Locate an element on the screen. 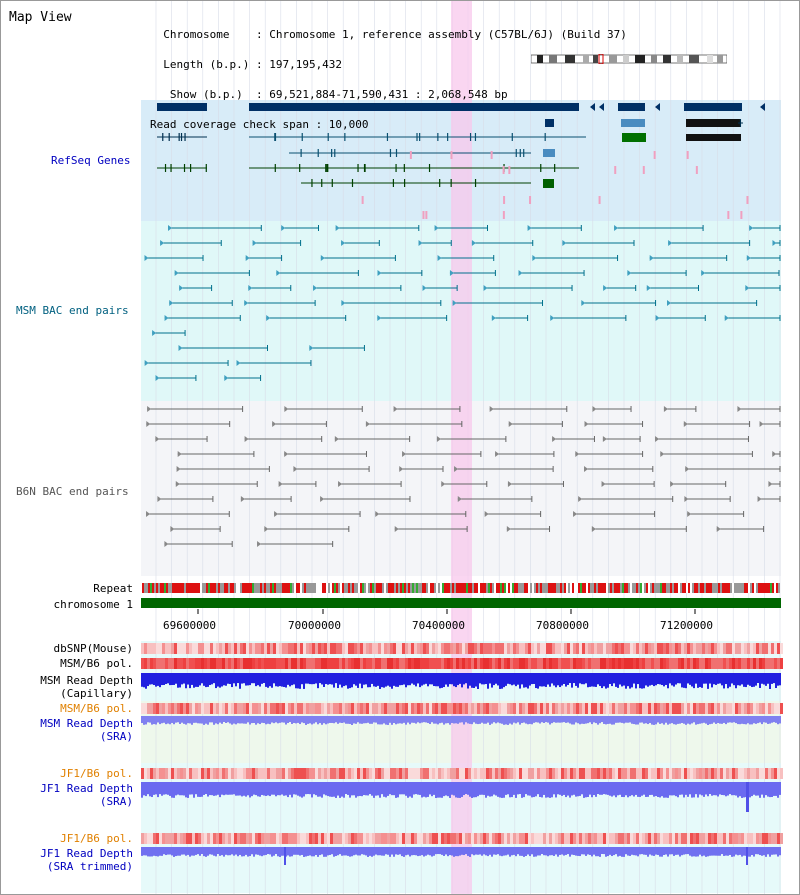  dbsnp-label: dbSNP(Mouse) is located at coordinates (93, 648).